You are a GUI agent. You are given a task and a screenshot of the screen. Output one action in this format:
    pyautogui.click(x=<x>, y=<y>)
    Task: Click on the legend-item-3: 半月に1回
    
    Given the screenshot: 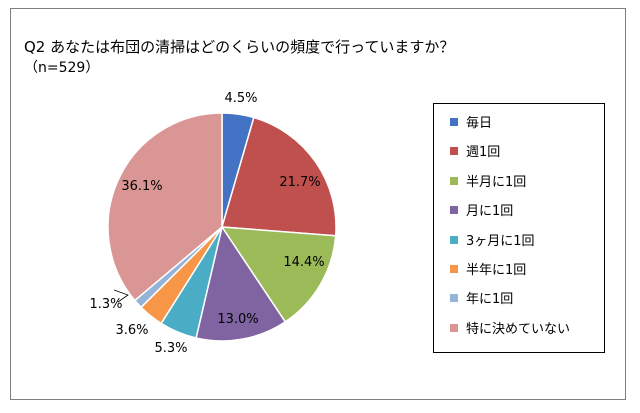 What is the action you would take?
    pyautogui.click(x=488, y=183)
    